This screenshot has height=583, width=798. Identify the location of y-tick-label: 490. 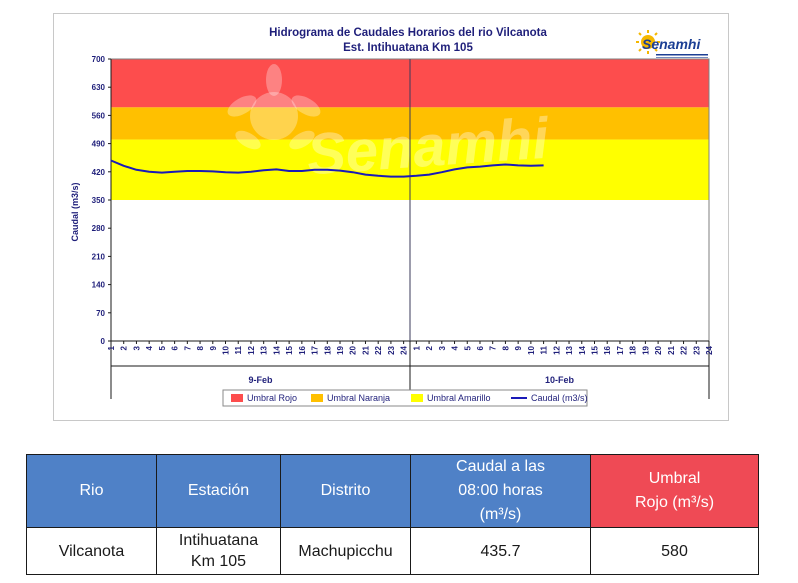
(99, 144).